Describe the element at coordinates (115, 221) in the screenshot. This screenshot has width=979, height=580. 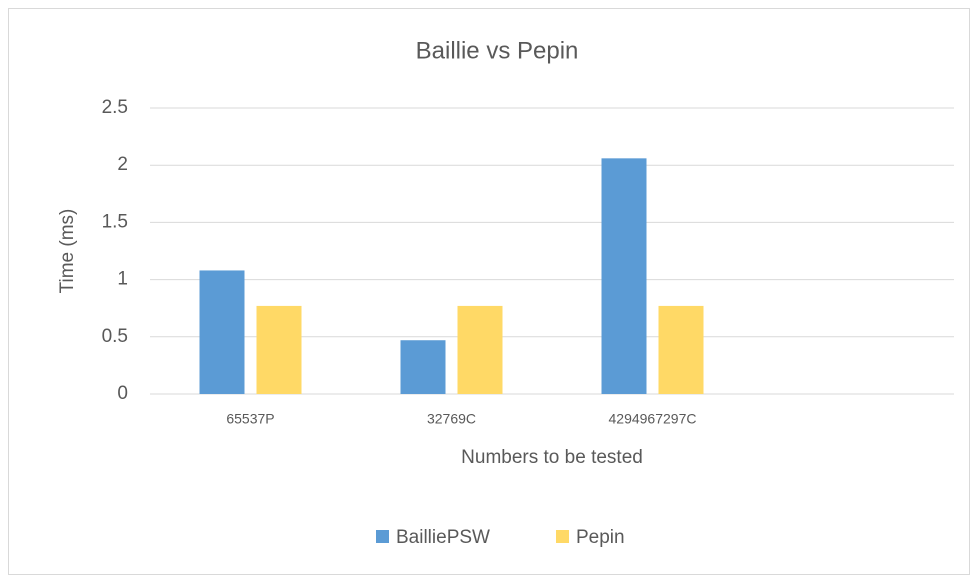
I see `y-tick-label: 1.5` at that location.